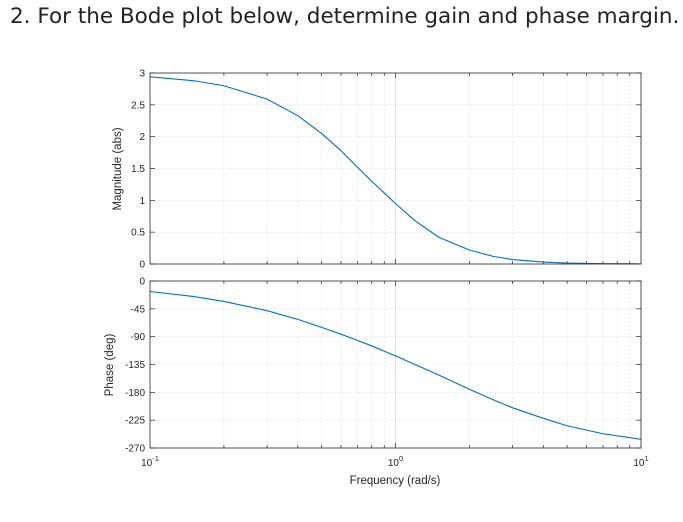 This screenshot has width=683, height=522. I want to click on magnitude-ytick-label: 2.5, so click(138, 105).